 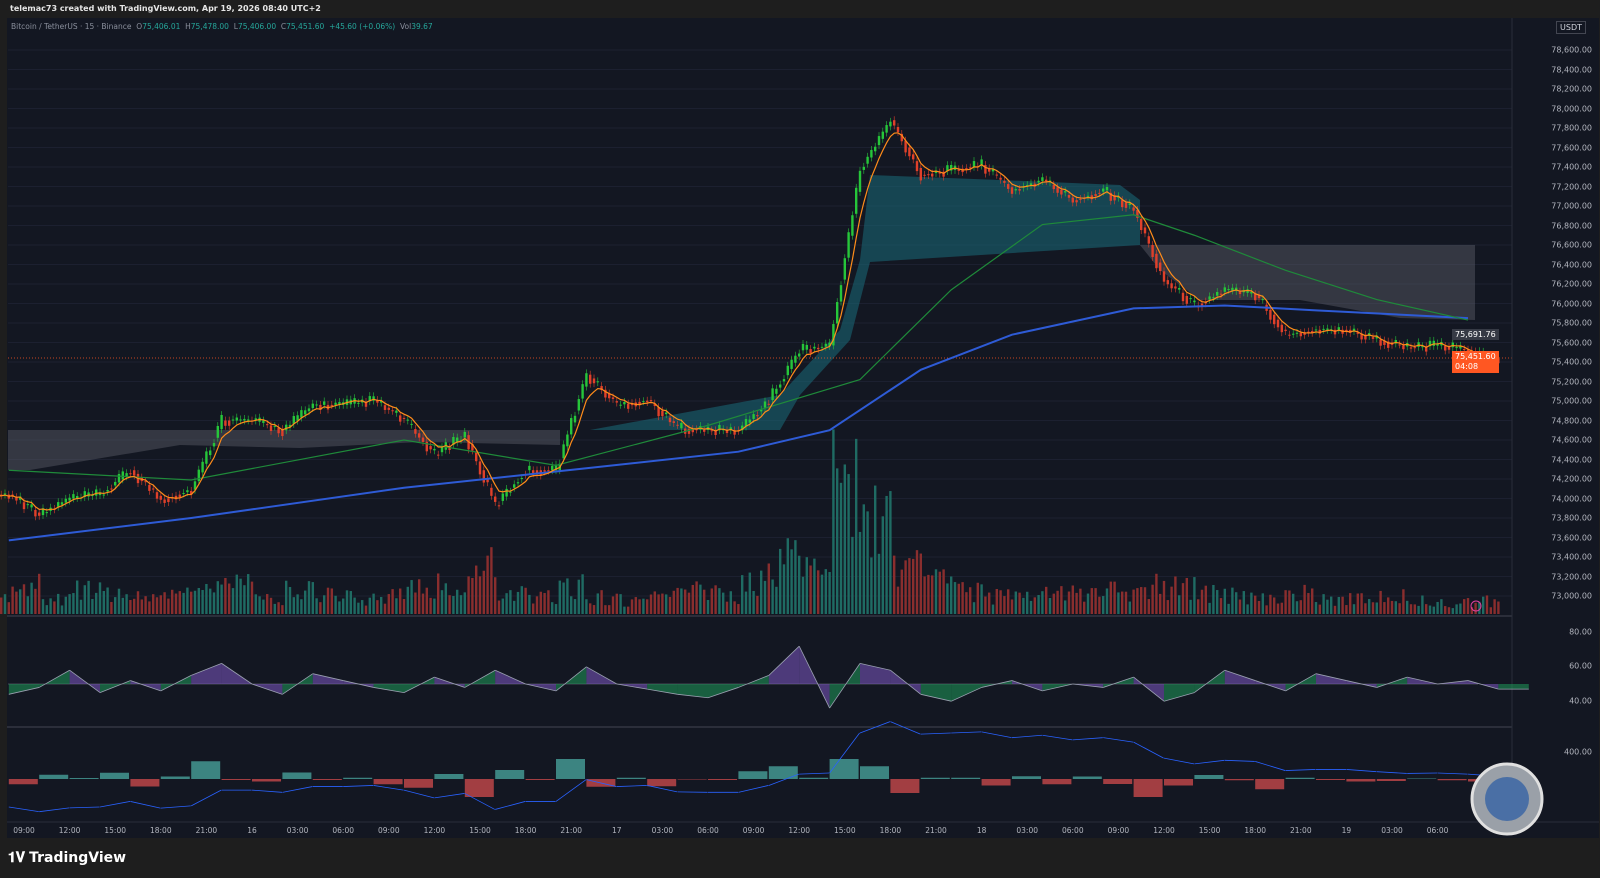 I want to click on symbol-name: Bitcoin / TetherUS · 15 · Binance, so click(x=71, y=26).